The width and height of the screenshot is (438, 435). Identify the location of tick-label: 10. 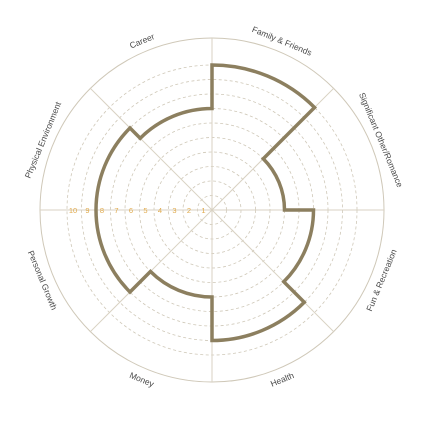
(73, 210).